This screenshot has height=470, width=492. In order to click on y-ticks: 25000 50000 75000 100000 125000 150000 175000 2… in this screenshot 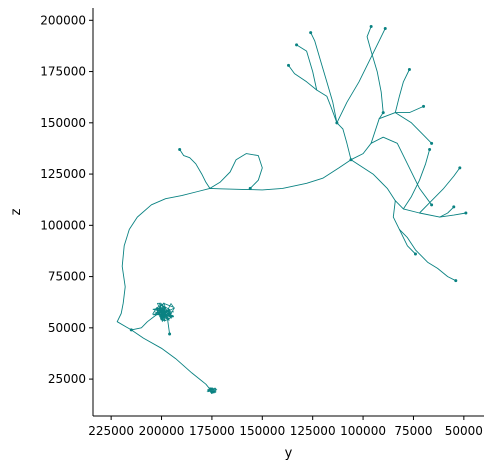, I will do `click(66, 199)`.